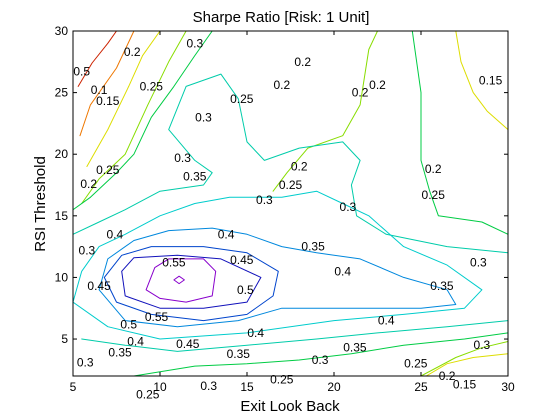 The height and width of the screenshot is (420, 560). What do you see at coordinates (62, 93) in the screenshot?
I see `y-tick-label: 25` at bounding box center [62, 93].